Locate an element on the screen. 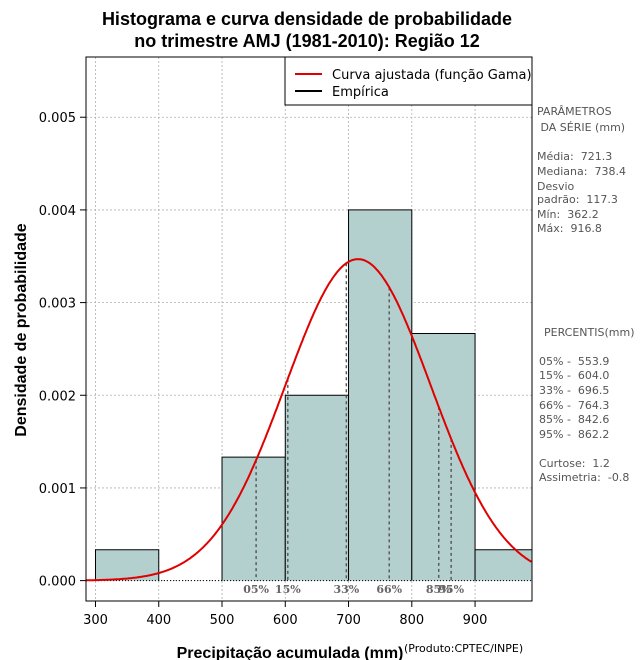  percentile-label: 15% is located at coordinates (288, 589).